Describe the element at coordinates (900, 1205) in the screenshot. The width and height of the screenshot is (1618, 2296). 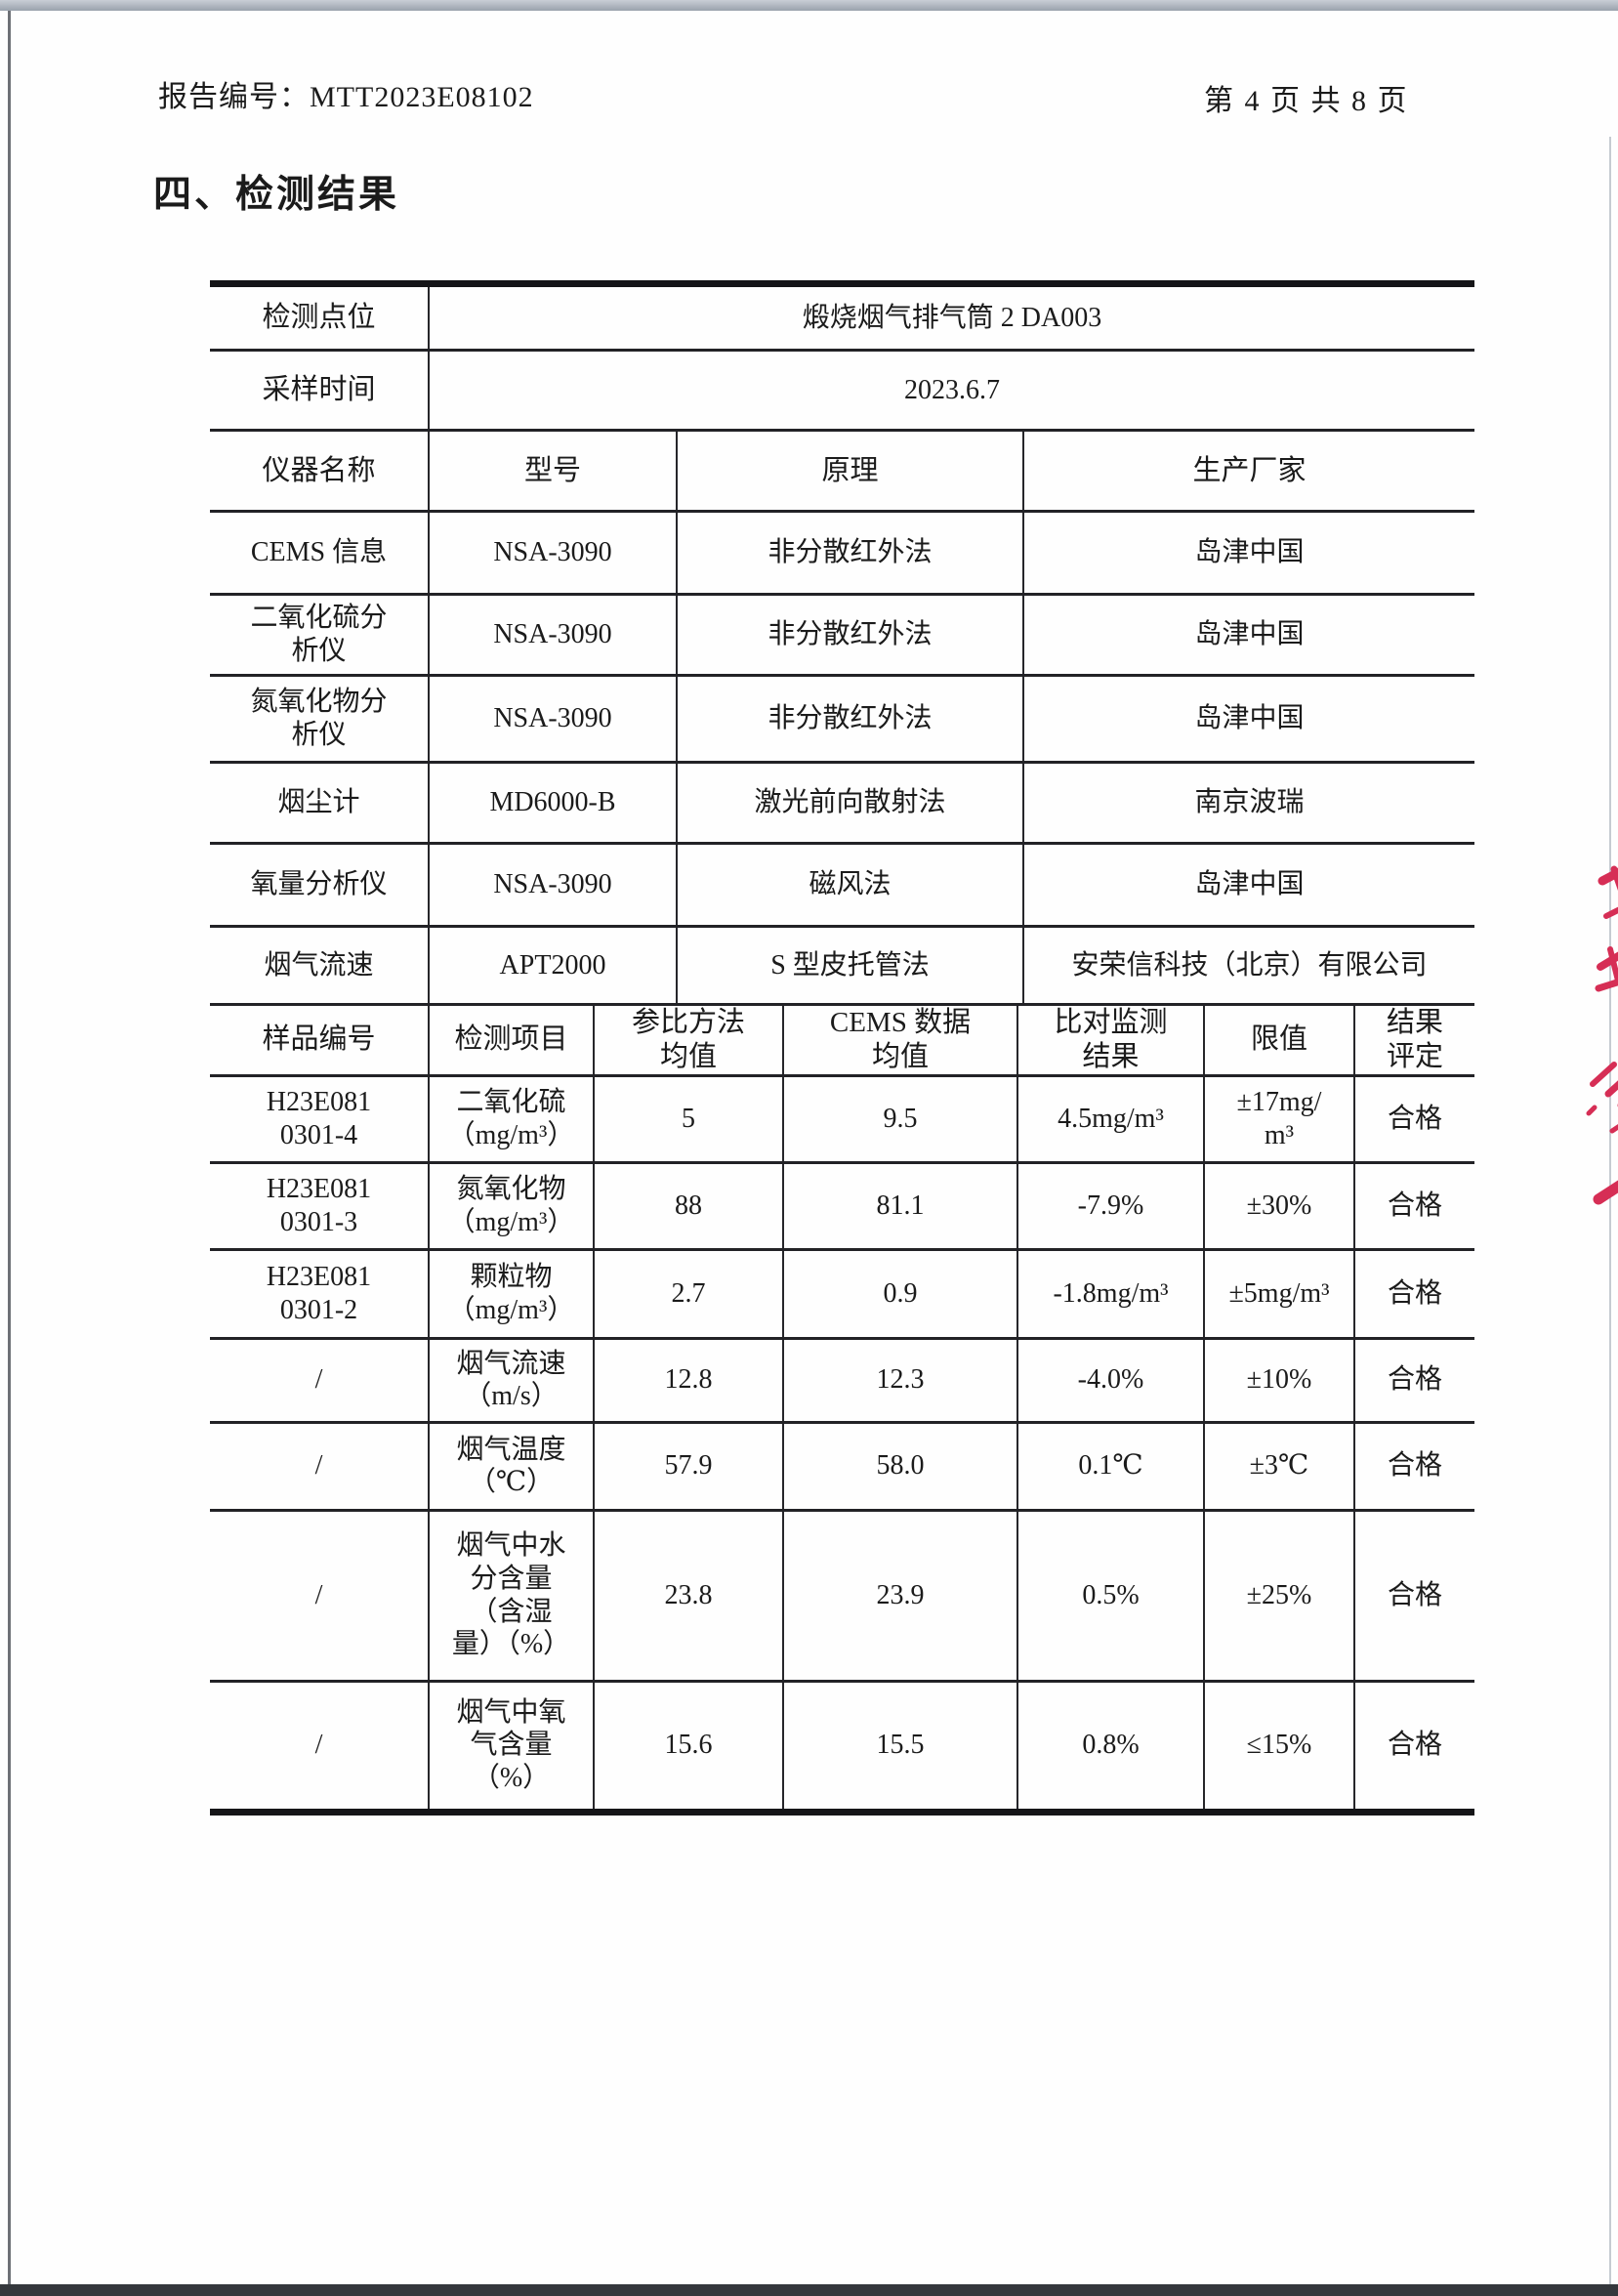
I see `cell-cems-mean: 81.1` at that location.